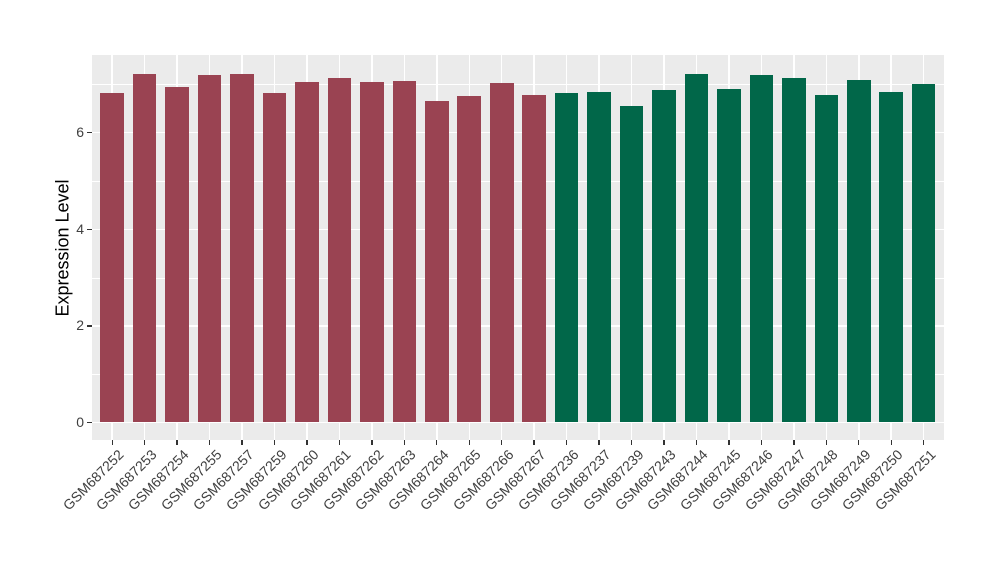 This screenshot has height=580, width=1000. What do you see at coordinates (80, 228) in the screenshot?
I see `y-tick-label: 4` at bounding box center [80, 228].